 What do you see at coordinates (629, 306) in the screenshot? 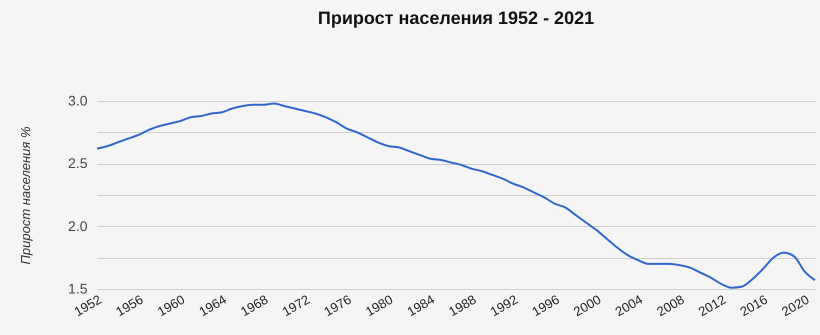
I see `x-tick-label: 2004` at bounding box center [629, 306].